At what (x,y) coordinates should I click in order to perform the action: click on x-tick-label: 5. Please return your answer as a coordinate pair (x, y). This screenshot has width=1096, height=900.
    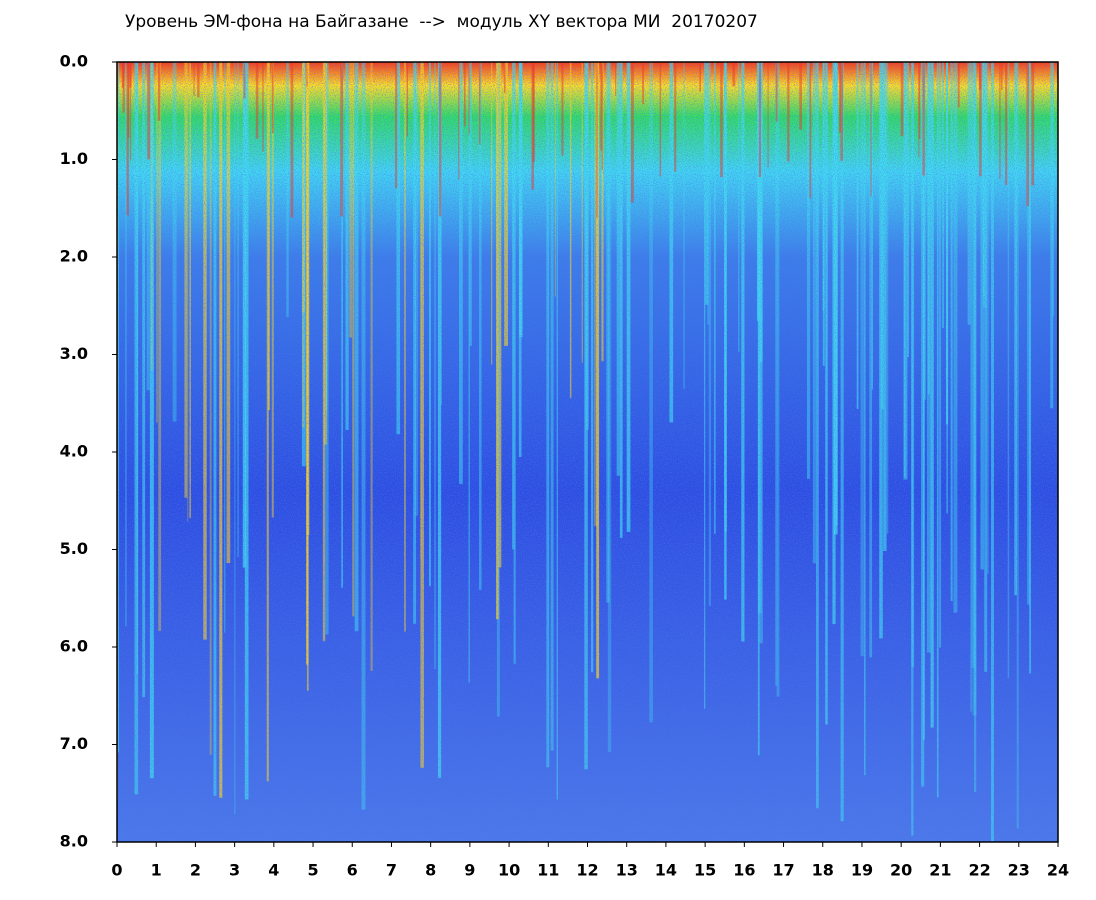
    Looking at the image, I should click on (312, 870).